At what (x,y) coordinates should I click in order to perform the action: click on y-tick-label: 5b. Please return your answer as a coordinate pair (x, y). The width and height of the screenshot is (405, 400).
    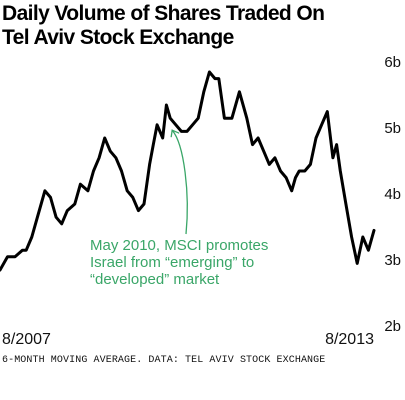
    Looking at the image, I should click on (392, 128).